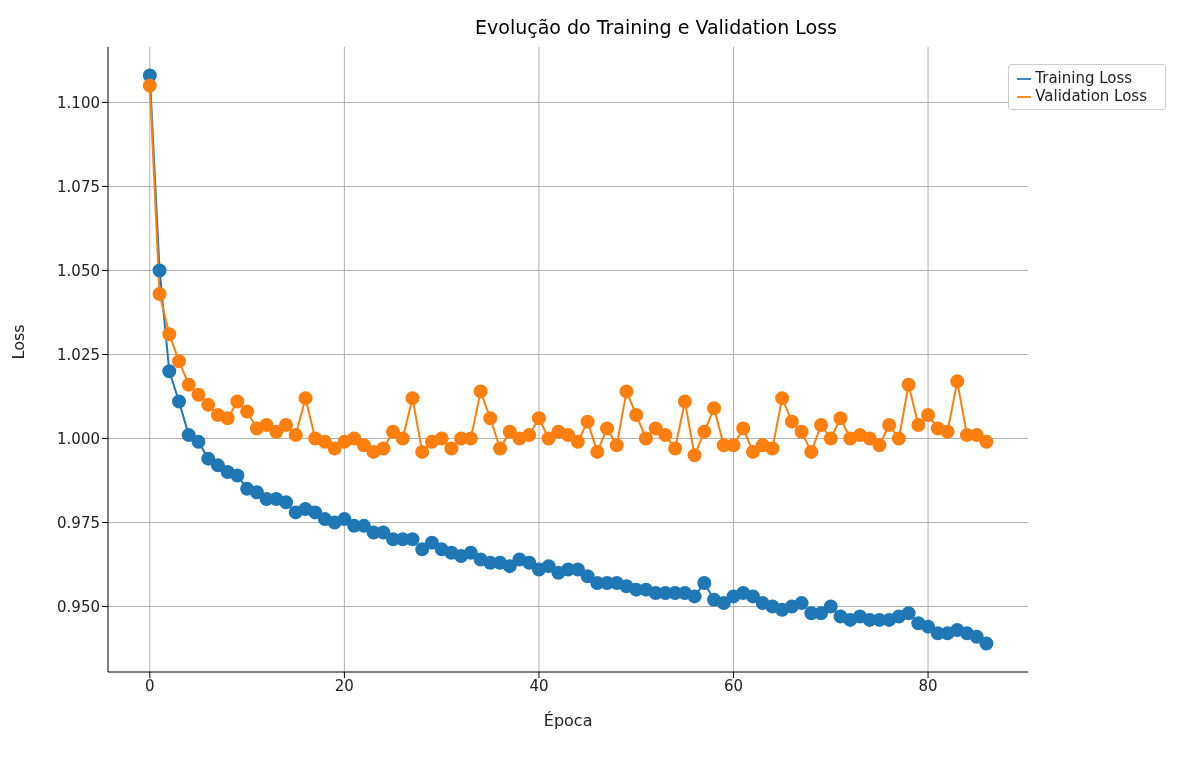  Describe the element at coordinates (78, 606) in the screenshot. I see `y-tick-label: 0.950` at that location.